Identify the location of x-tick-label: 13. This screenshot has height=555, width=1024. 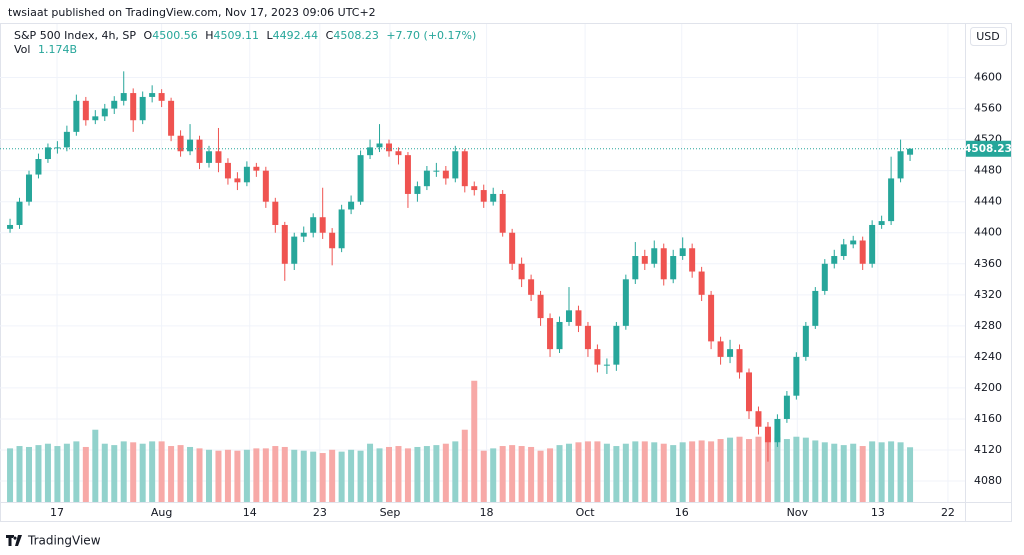
(878, 512).